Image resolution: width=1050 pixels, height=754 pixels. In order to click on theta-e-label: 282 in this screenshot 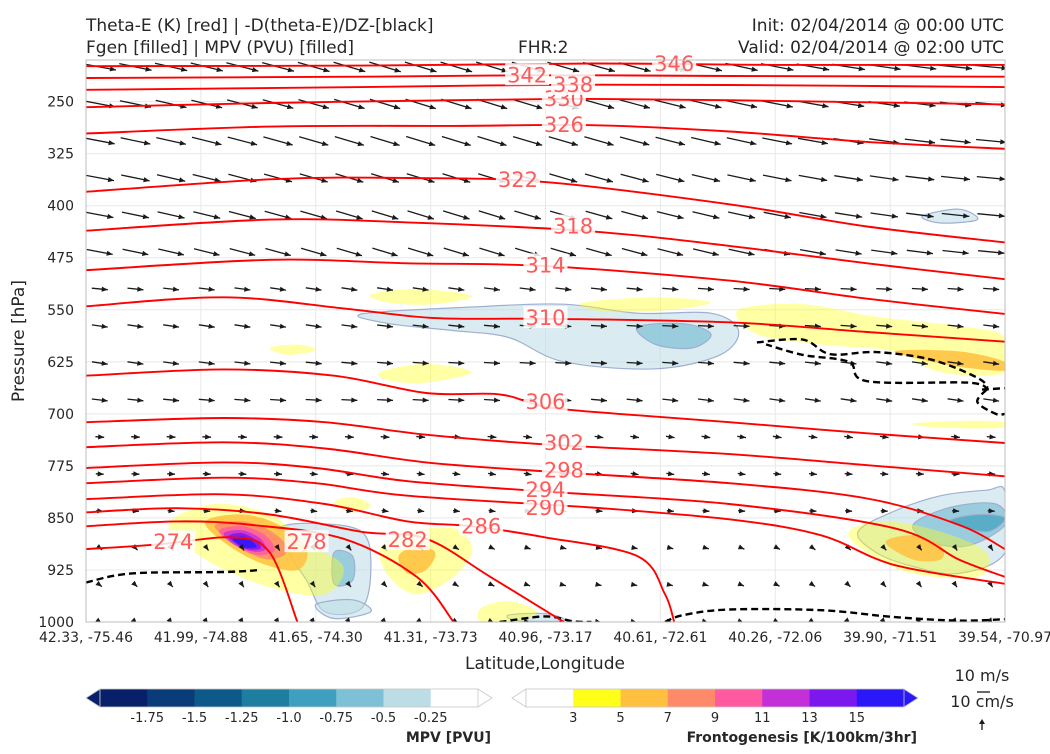, I will do `click(408, 540)`.